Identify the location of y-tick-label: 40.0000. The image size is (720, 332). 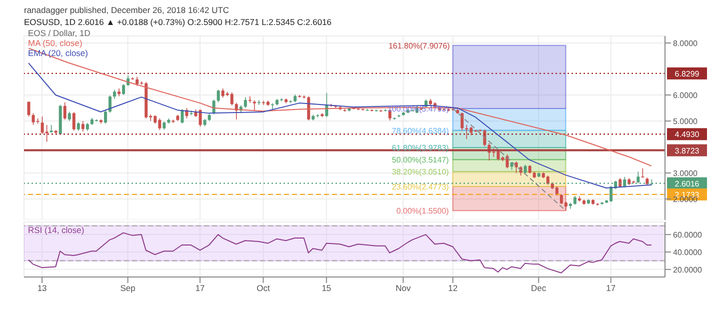
(687, 252).